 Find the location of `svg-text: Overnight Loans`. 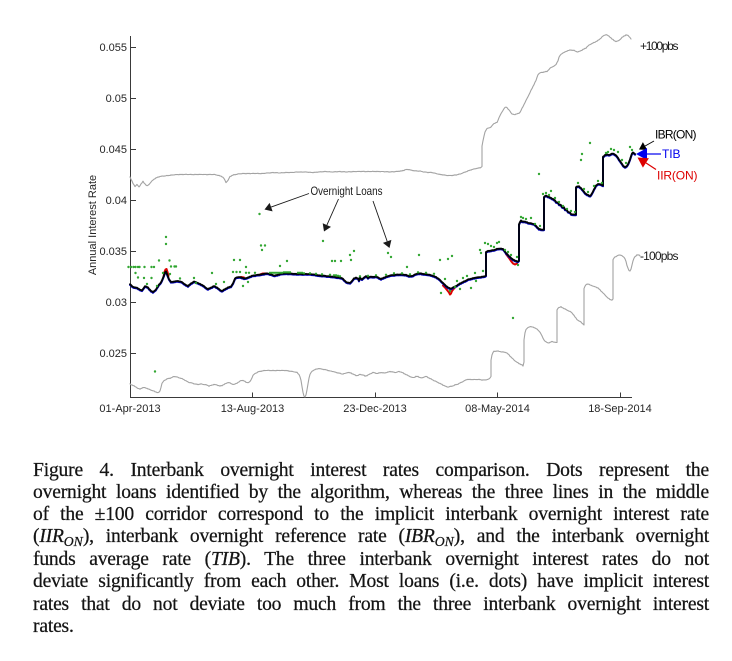

svg-text: Overnight Loans is located at coordinates (347, 191).